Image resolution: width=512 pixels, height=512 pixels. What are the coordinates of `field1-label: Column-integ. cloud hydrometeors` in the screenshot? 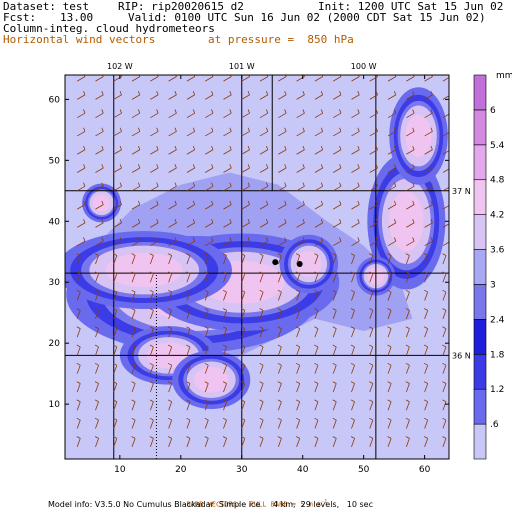 It's located at (109, 28).